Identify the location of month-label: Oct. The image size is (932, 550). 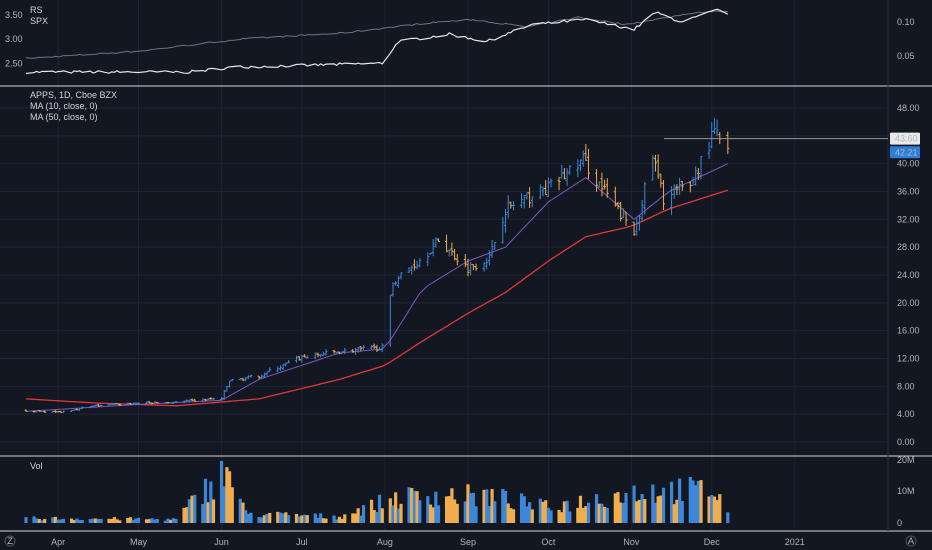
(548, 542).